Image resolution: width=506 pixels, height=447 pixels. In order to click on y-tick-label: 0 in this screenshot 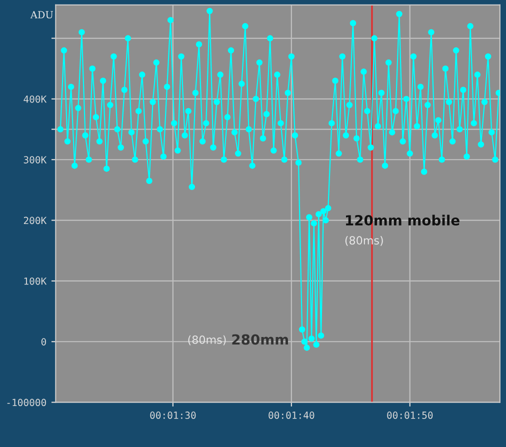, I will do `click(43, 342)`.